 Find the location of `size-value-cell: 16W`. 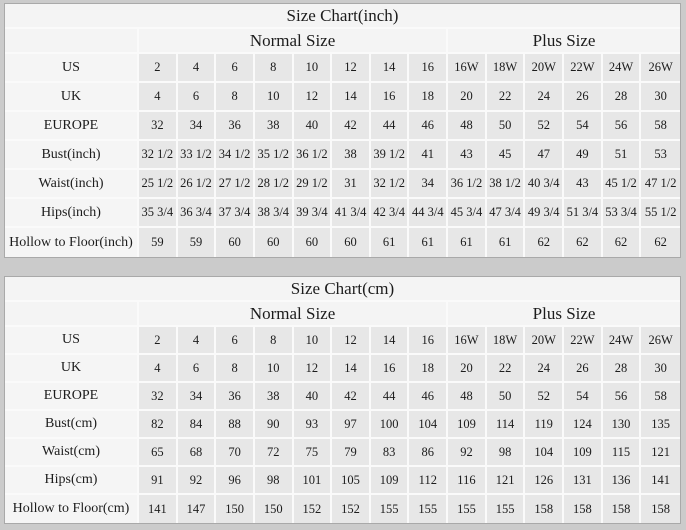

size-value-cell: 16W is located at coordinates (467, 68).